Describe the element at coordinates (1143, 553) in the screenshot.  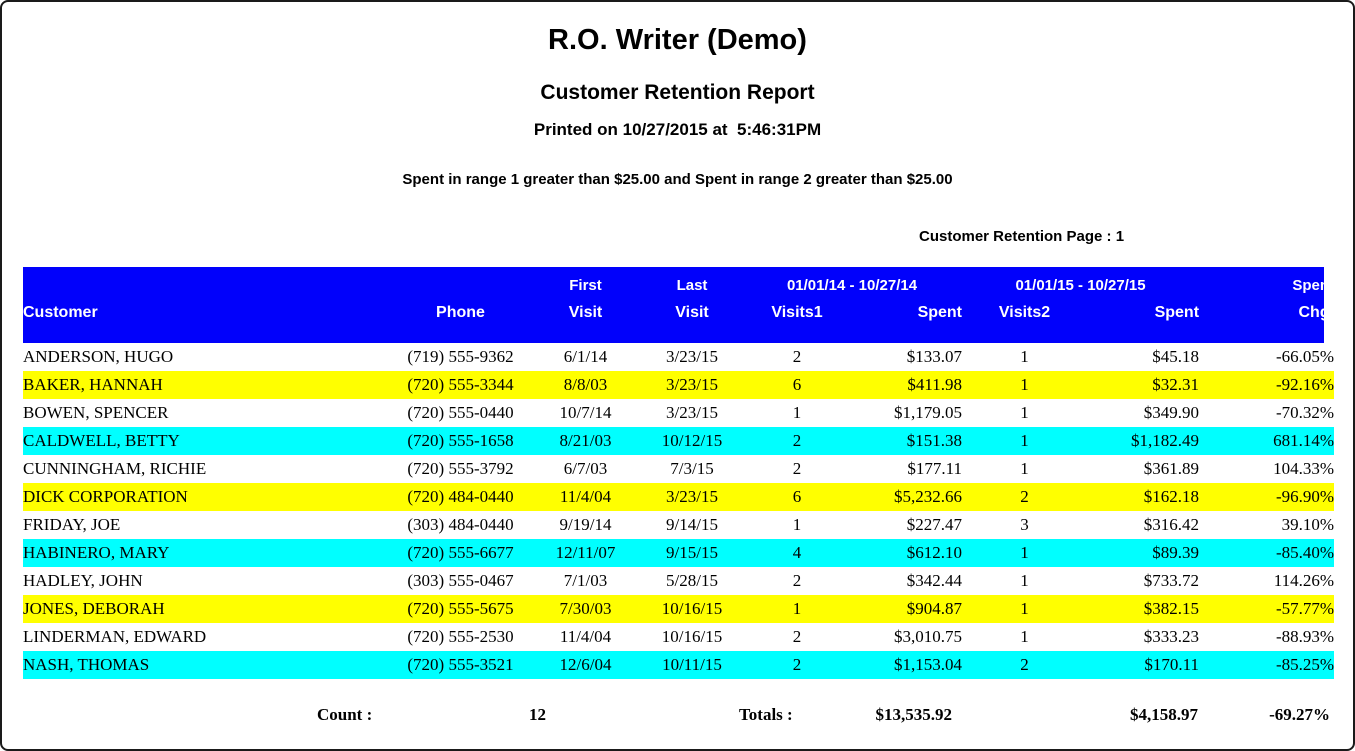
I see `spent2-cell: $89.39` at that location.